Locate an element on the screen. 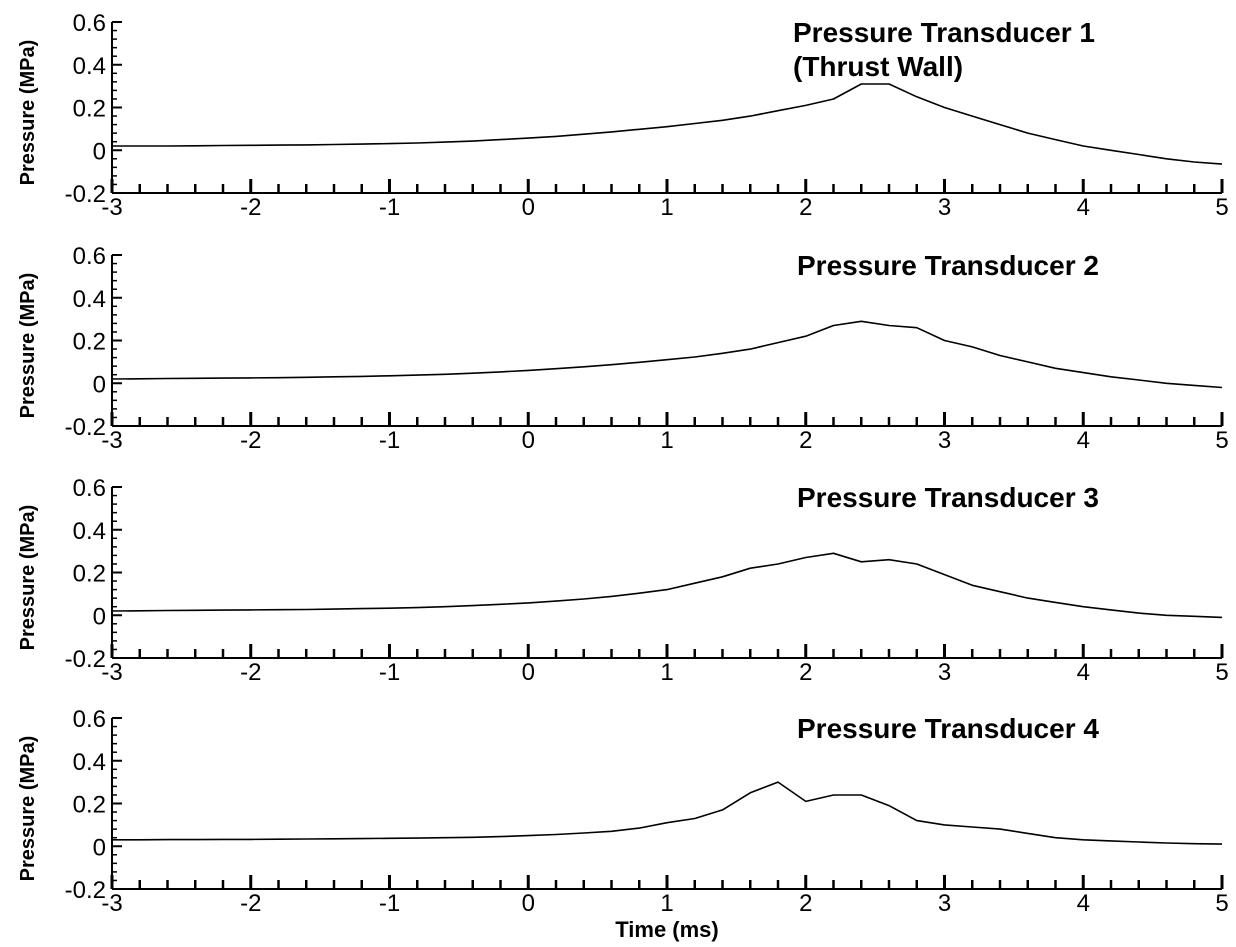  chart-title: Pressure Transducer 4 is located at coordinates (948, 728).